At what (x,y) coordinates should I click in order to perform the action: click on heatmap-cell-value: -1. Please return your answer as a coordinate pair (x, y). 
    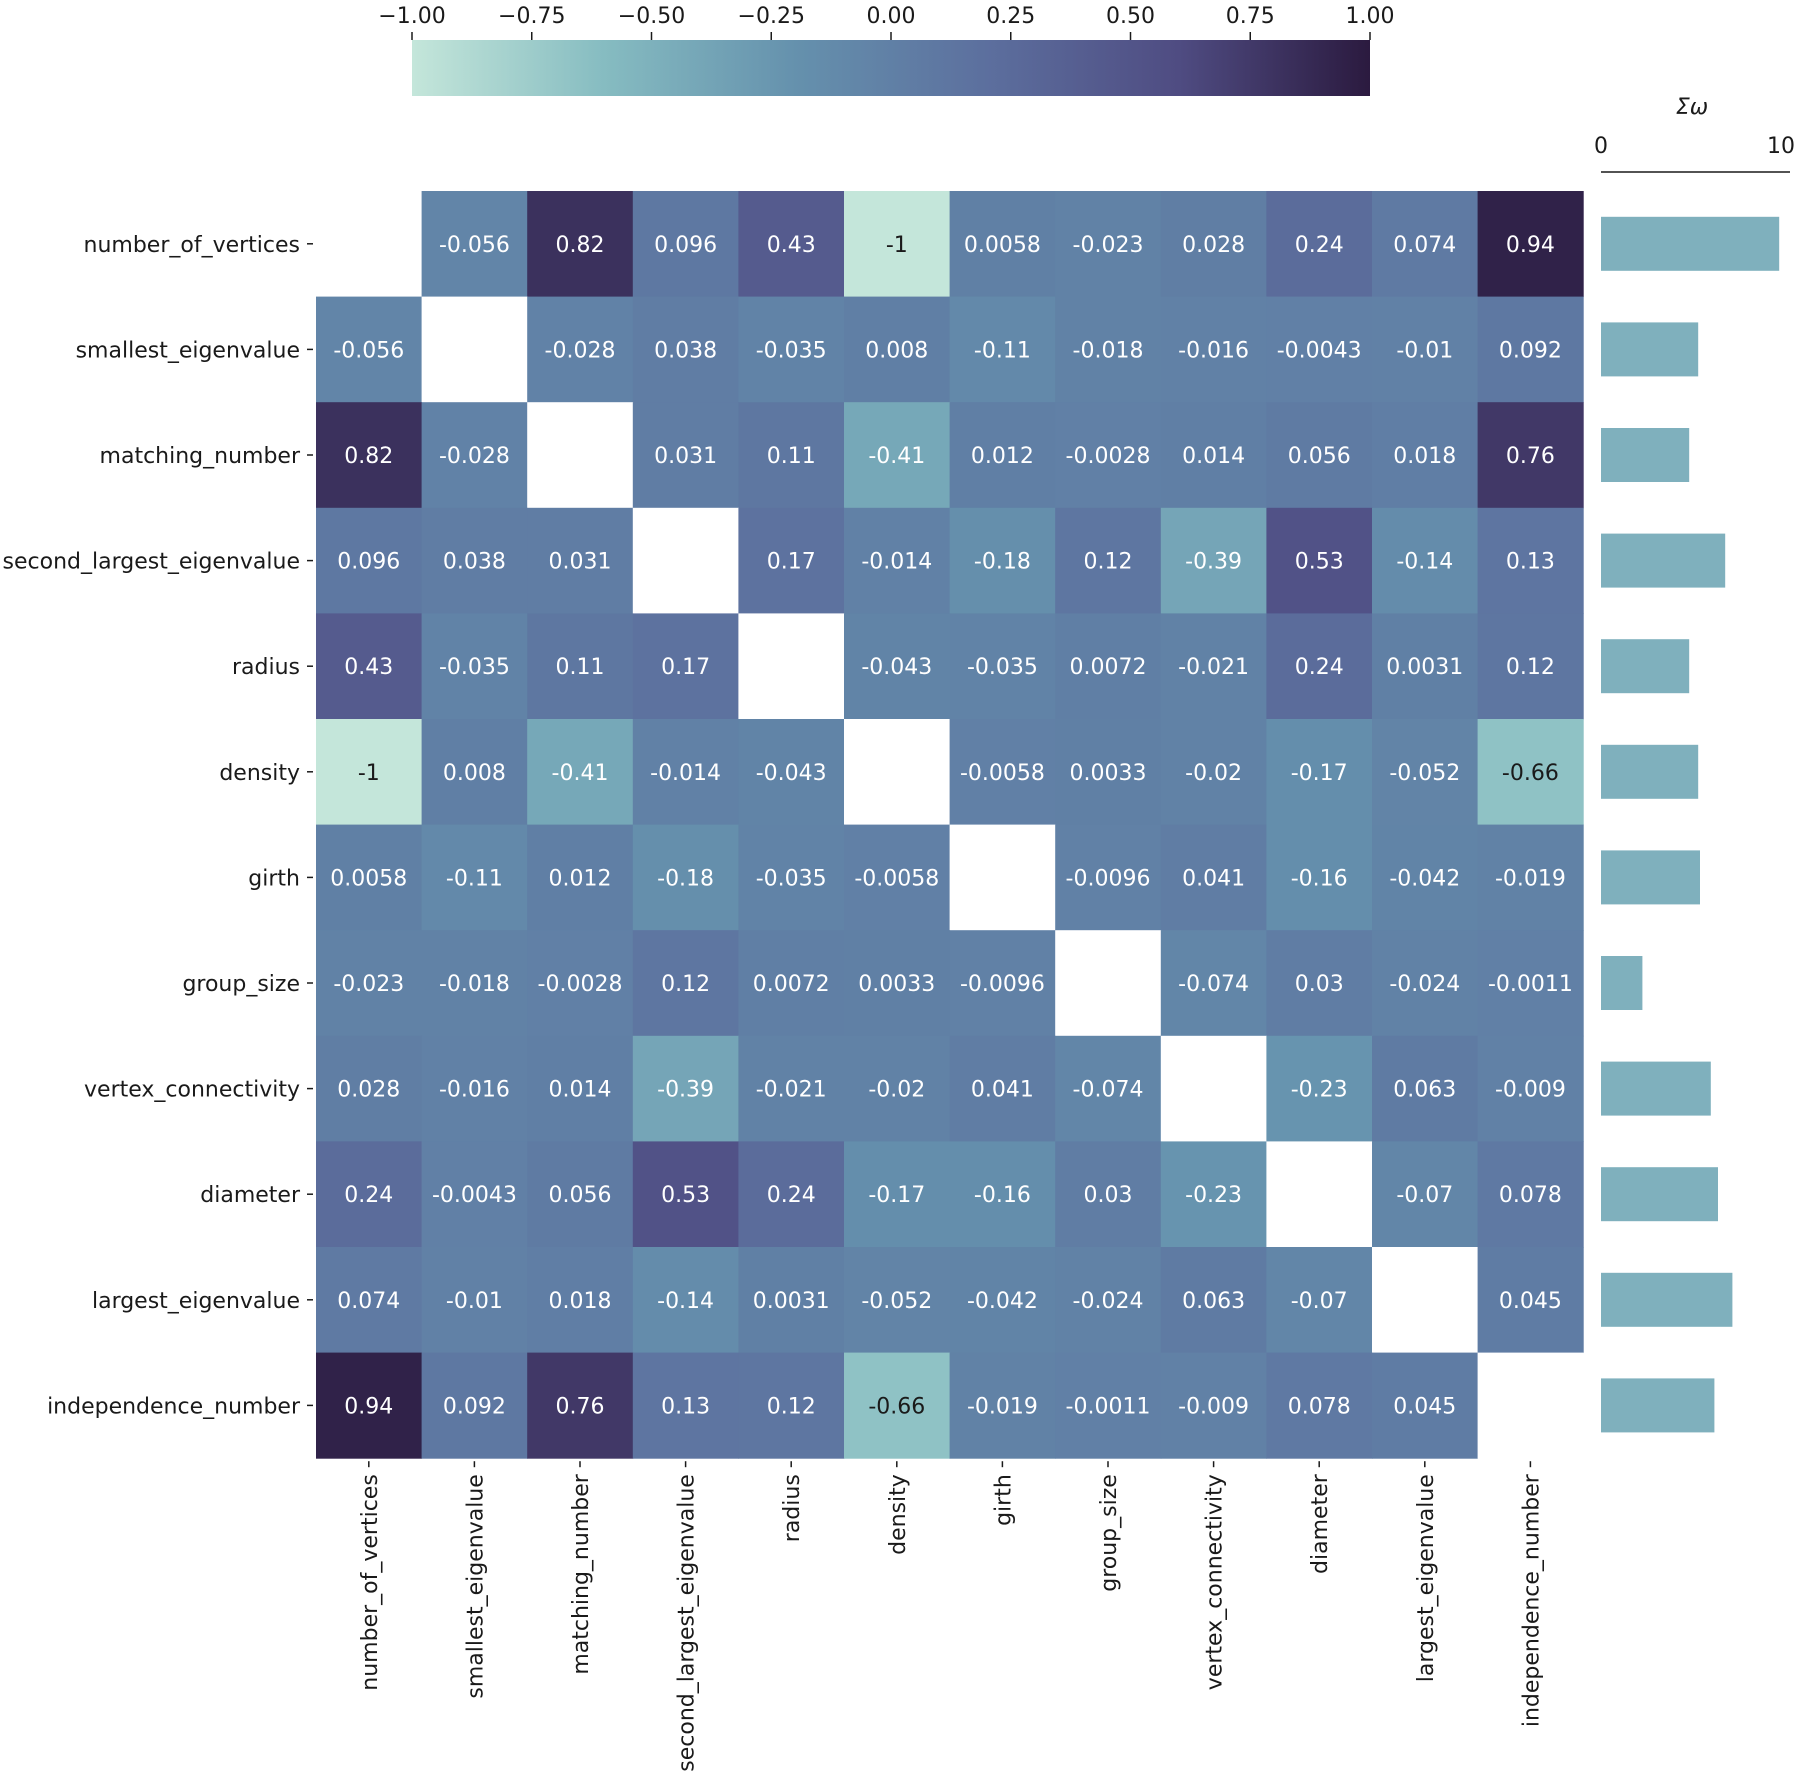
    Looking at the image, I should click on (897, 245).